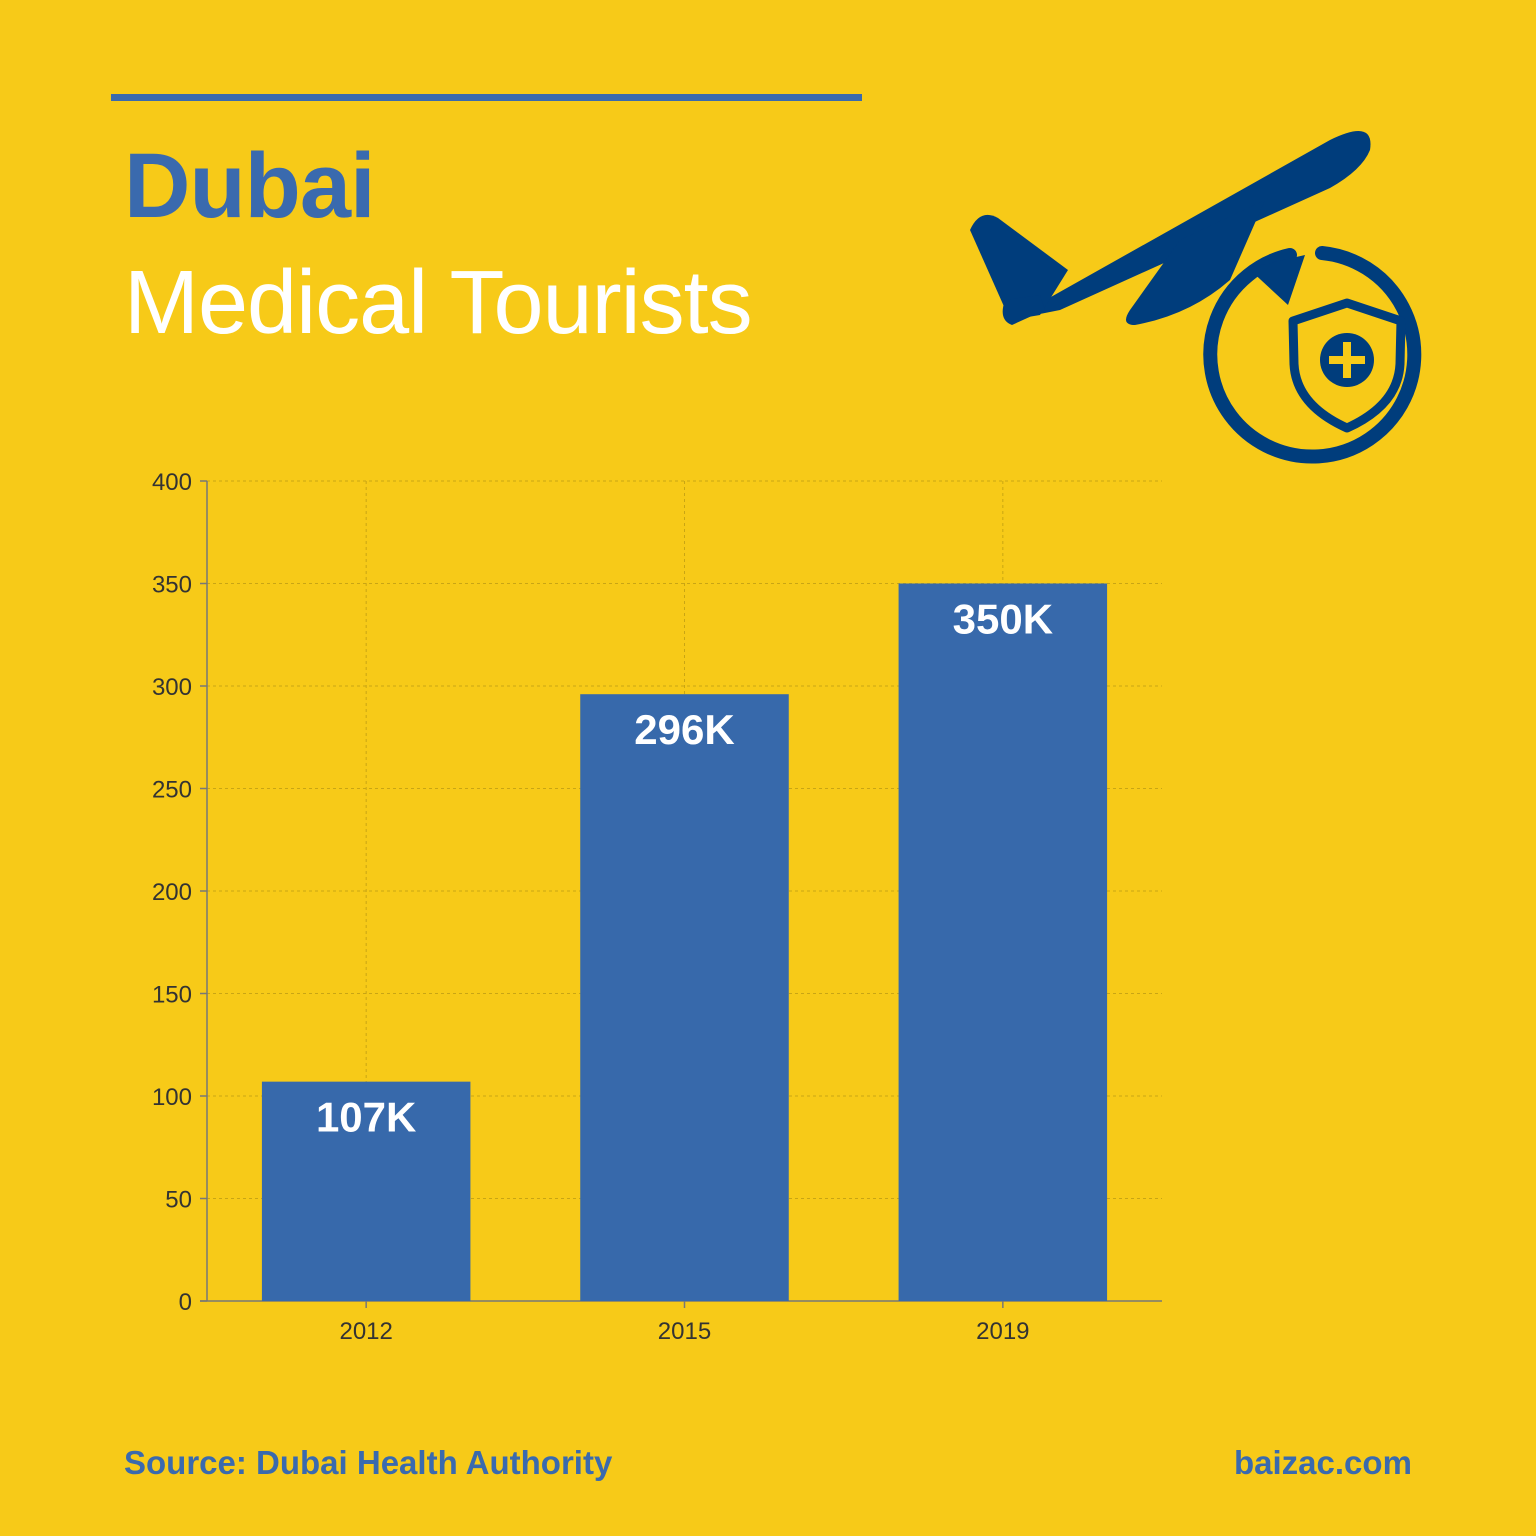 The width and height of the screenshot is (1536, 1536). I want to click on bar-2012, so click(366, 1191).